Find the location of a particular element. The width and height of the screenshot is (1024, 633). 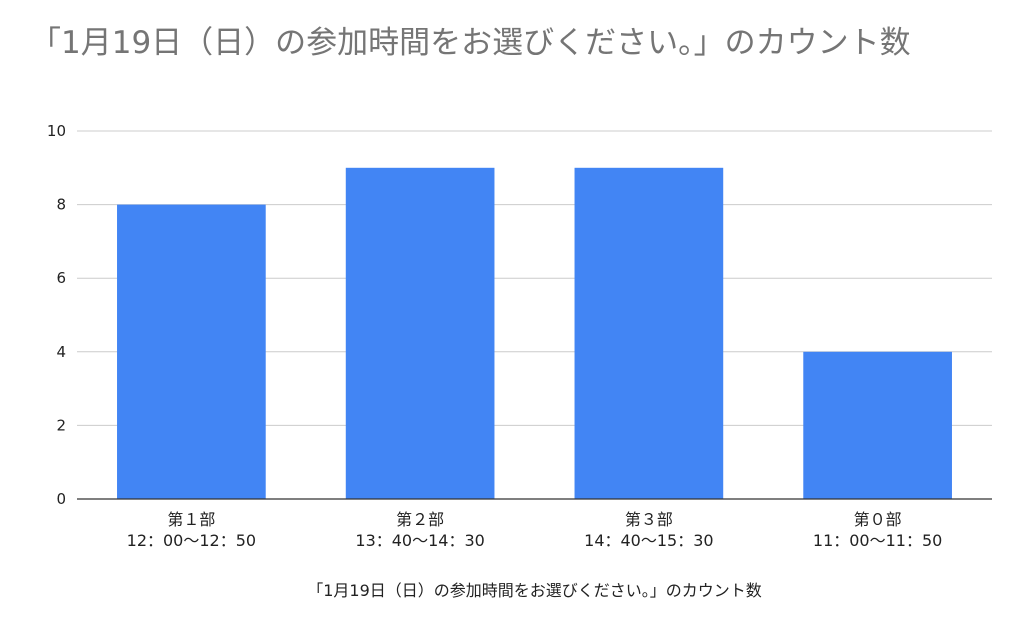

x-tick-label: 第３部 is located at coordinates (649, 519).